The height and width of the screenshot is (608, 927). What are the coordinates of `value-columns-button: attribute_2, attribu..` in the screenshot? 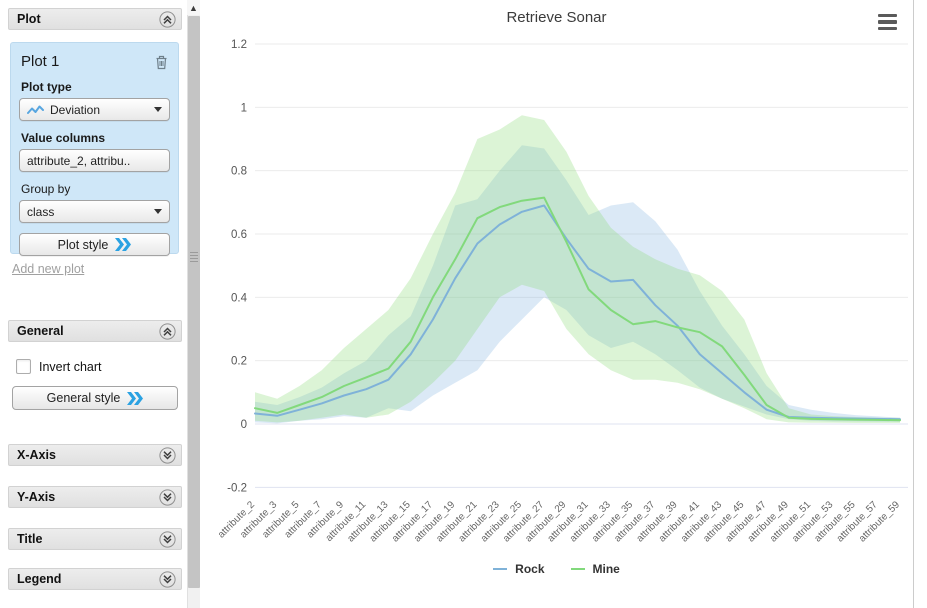 It's located at (94, 160).